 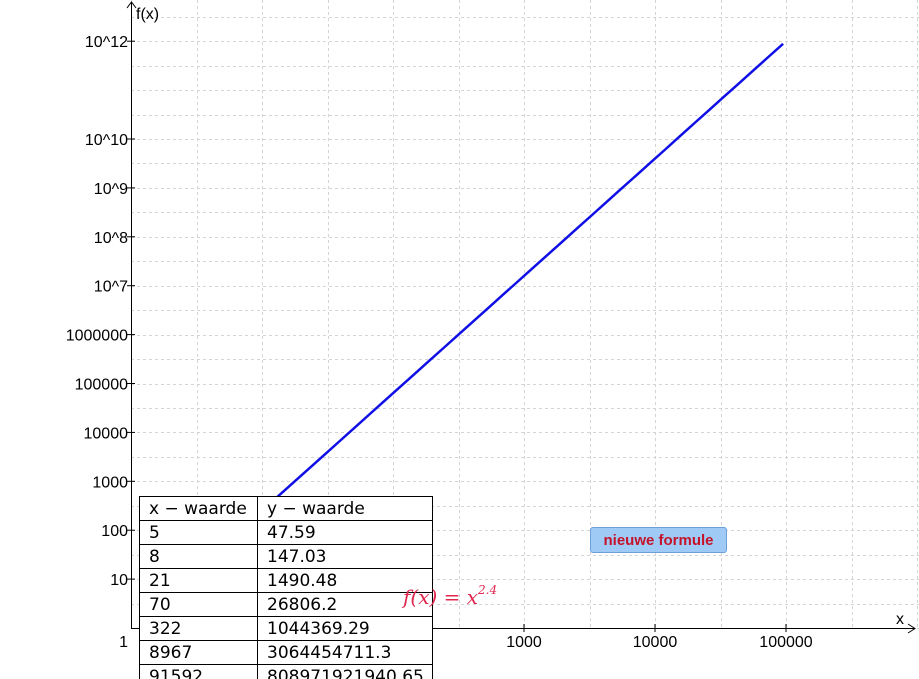 I want to click on table-cell-y: 47.59, so click(x=345, y=532).